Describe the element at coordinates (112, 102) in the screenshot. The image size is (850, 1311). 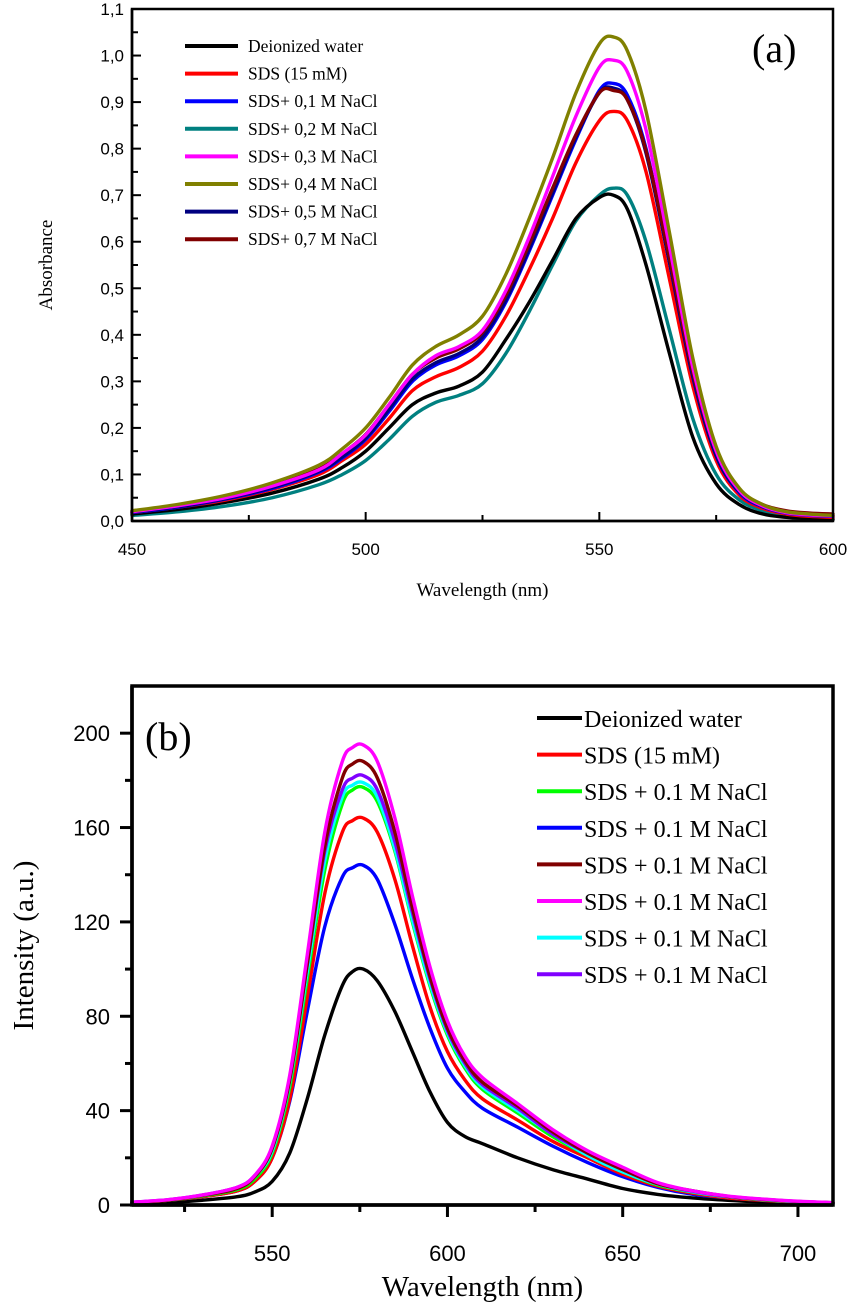
I see `a-y-tick-label: 0,9` at that location.